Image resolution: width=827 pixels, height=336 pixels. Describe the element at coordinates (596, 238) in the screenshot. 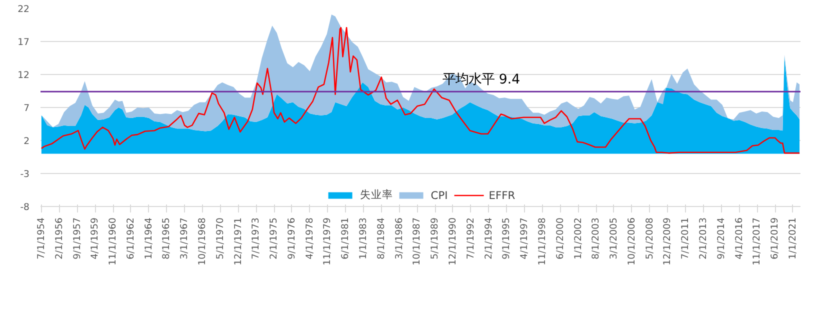

I see `x-tick-label: 8/1/2003` at that location.